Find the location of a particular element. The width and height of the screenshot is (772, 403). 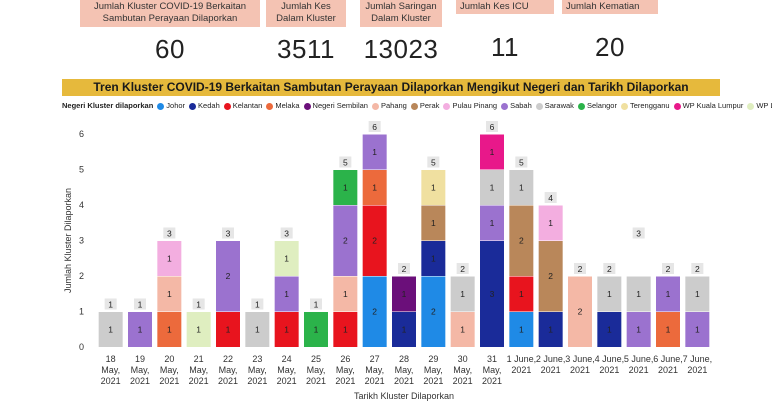

y-tick-label: 6 is located at coordinates (81, 134).